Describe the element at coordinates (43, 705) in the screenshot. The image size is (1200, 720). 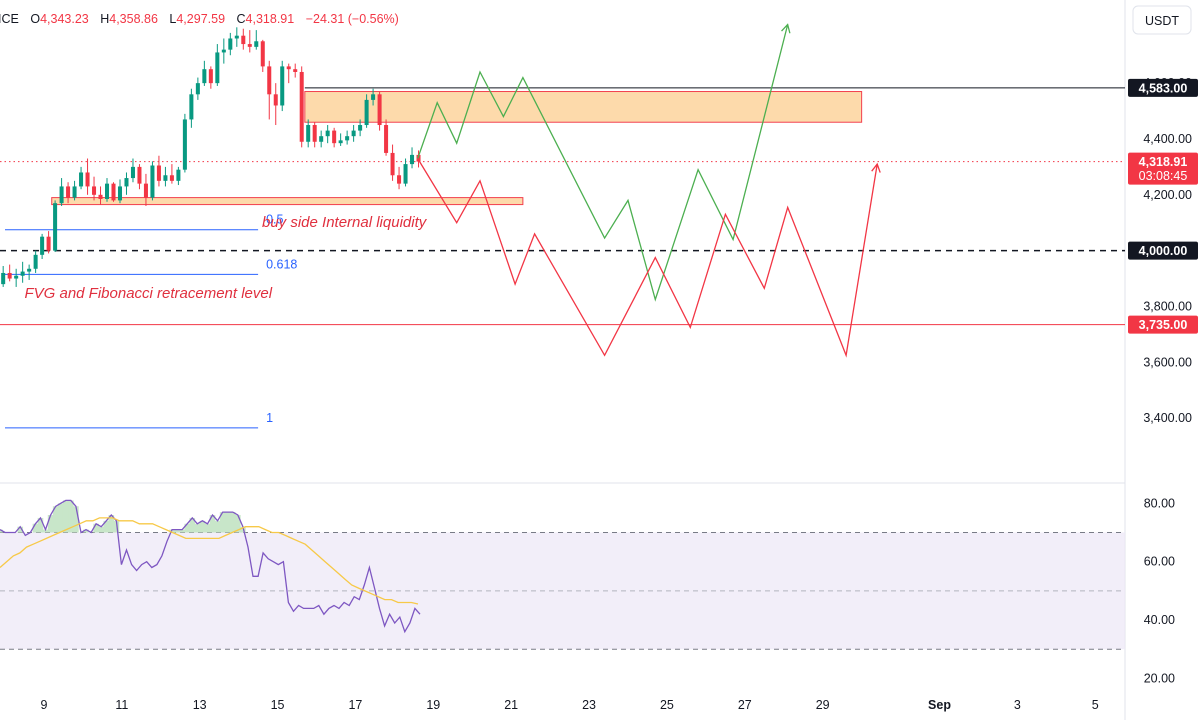
I see `time-tick-label: 9` at that location.